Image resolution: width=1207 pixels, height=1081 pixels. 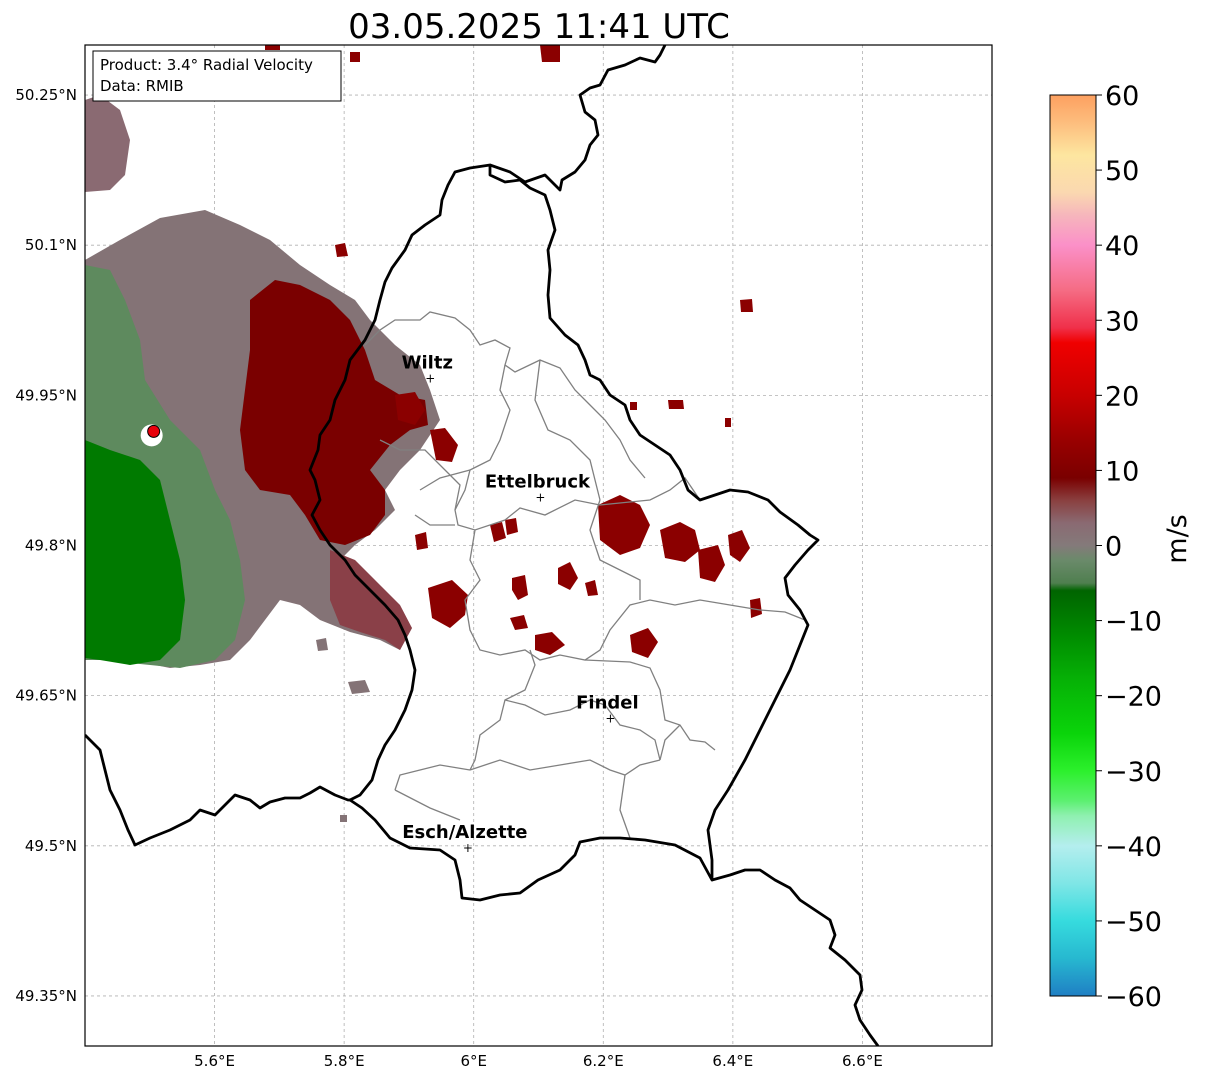 What do you see at coordinates (1073, 545) in the screenshot?
I see `colorbar-scale` at bounding box center [1073, 545].